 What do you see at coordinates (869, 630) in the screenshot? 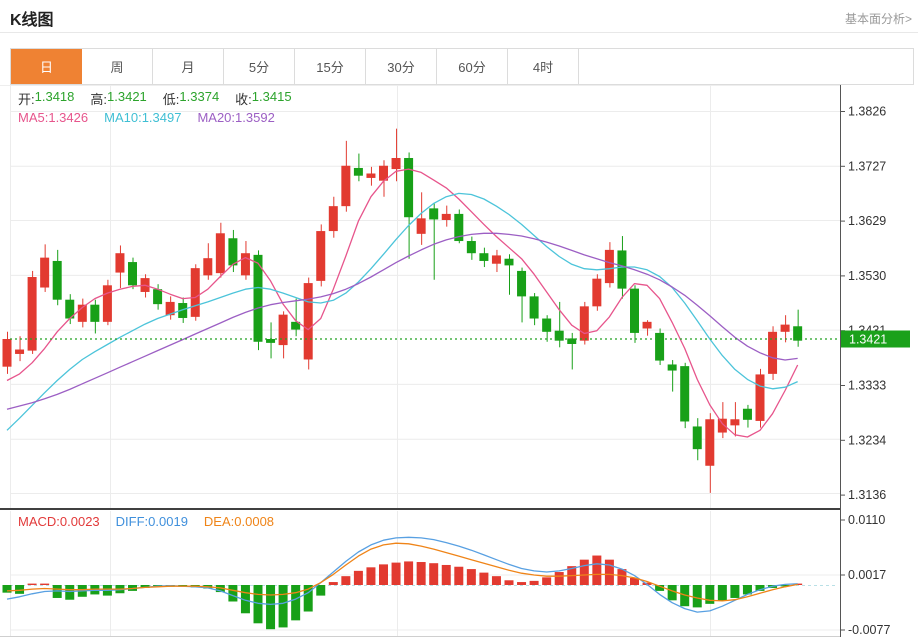
I see `macd-tick-label-2: -0.0077` at bounding box center [869, 630].